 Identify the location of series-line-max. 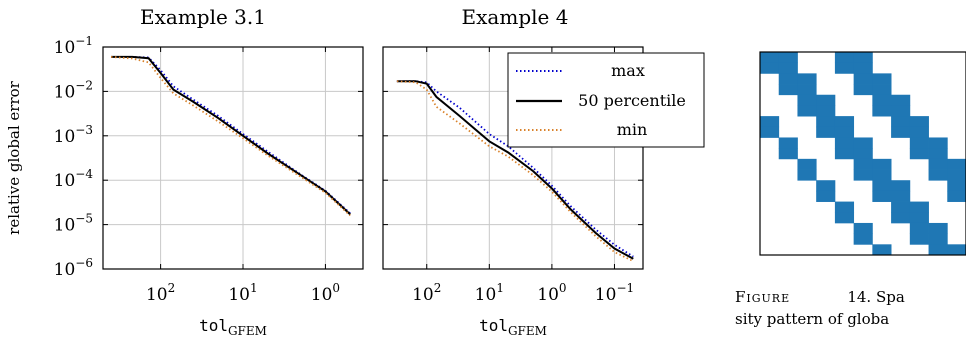
(231, 135).